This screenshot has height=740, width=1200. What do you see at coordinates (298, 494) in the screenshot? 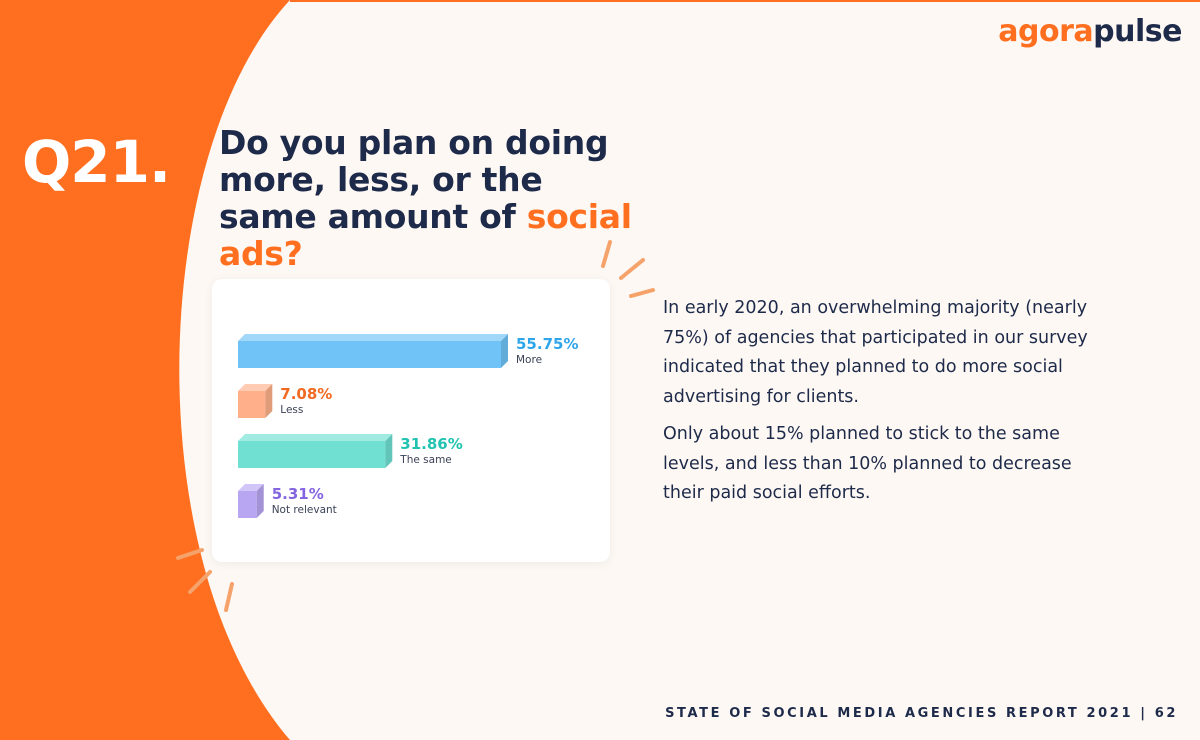
I see `data-label-value: 5.31%` at bounding box center [298, 494].